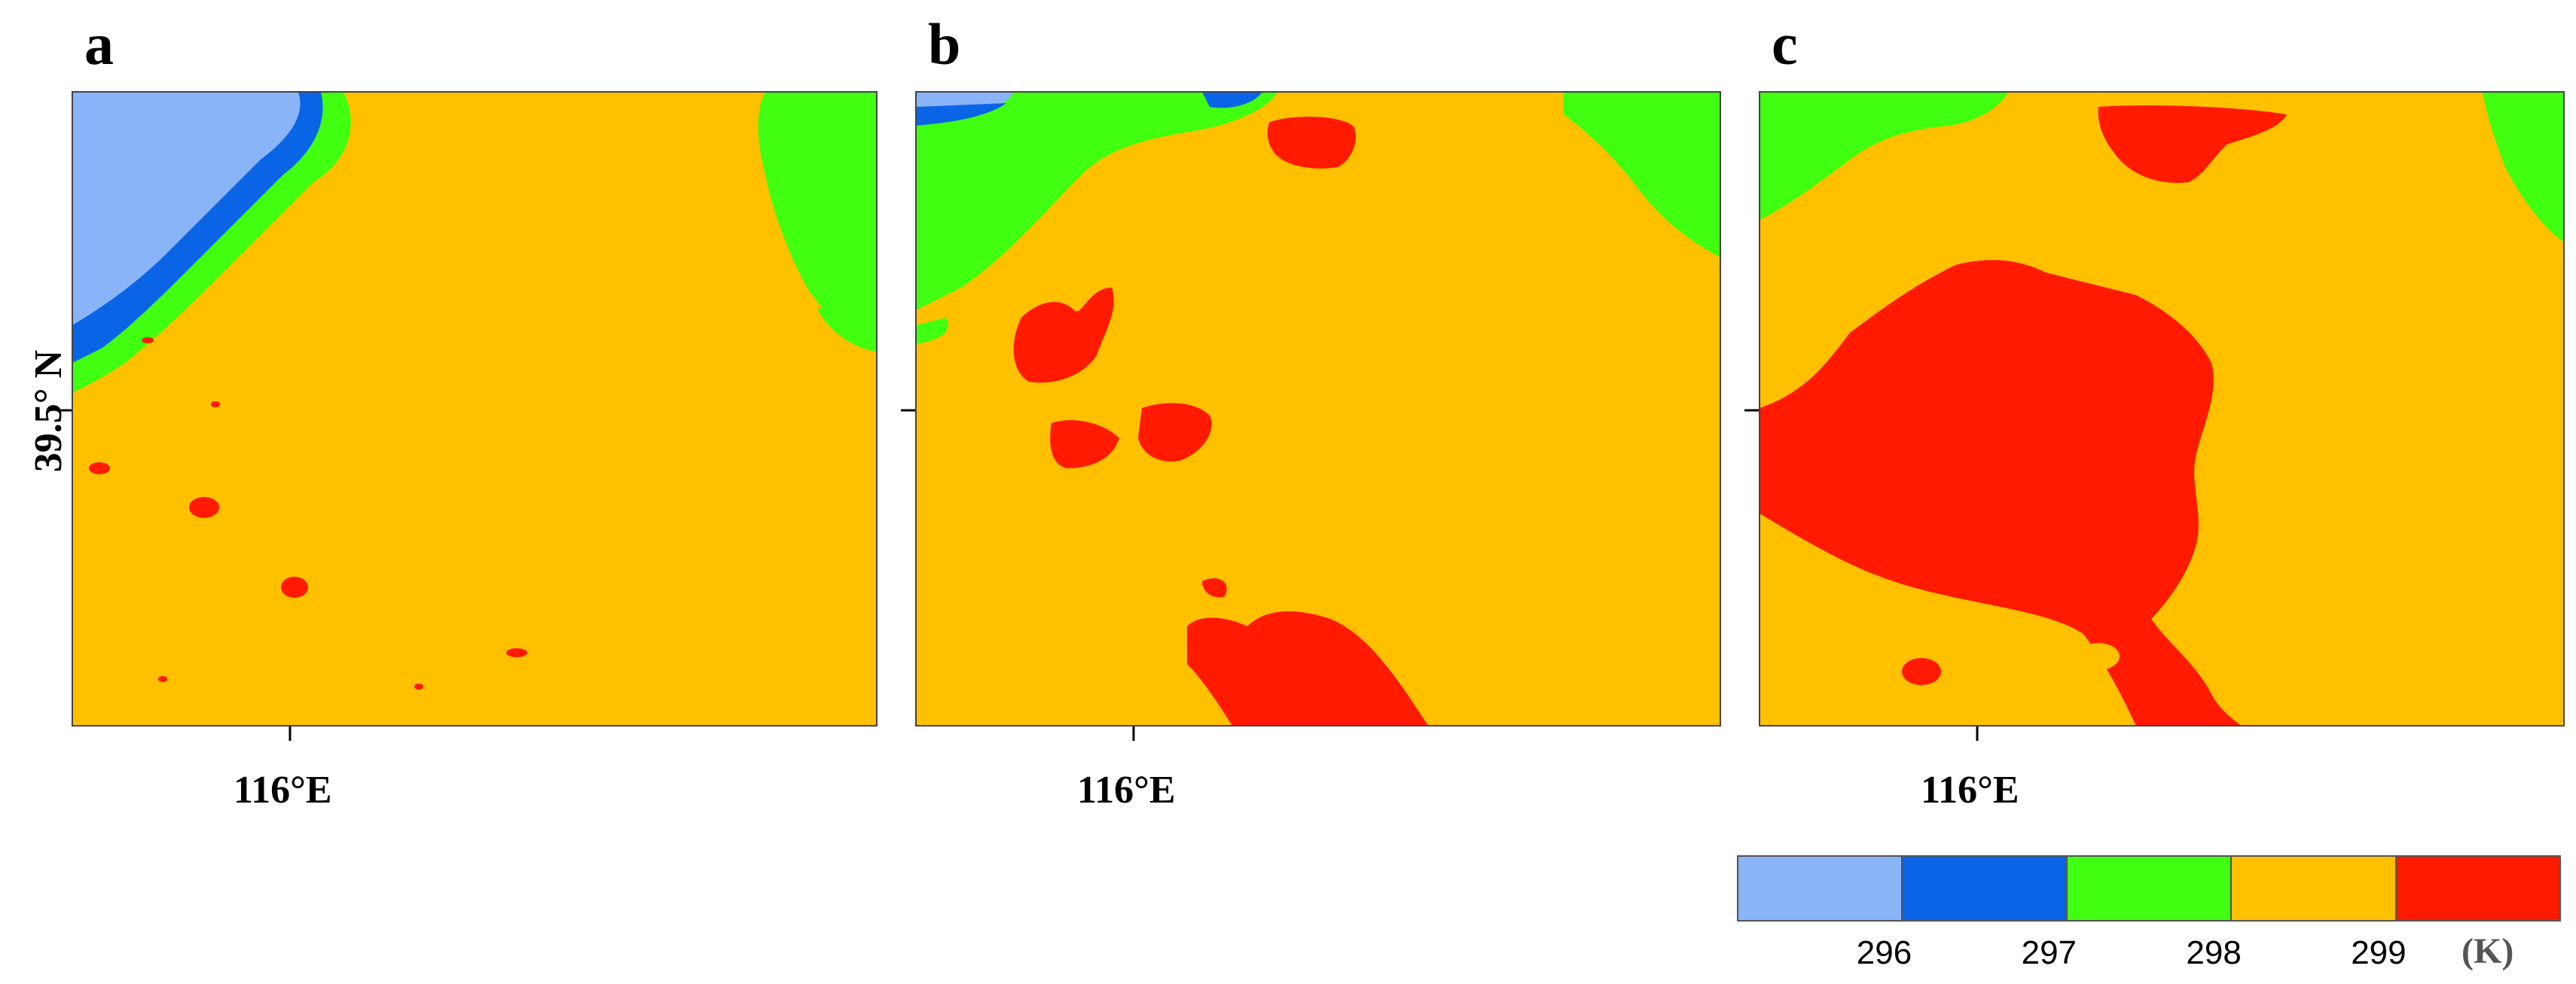 This screenshot has height=984, width=2576. I want to click on colorbar-tick-label: 296, so click(1884, 952).